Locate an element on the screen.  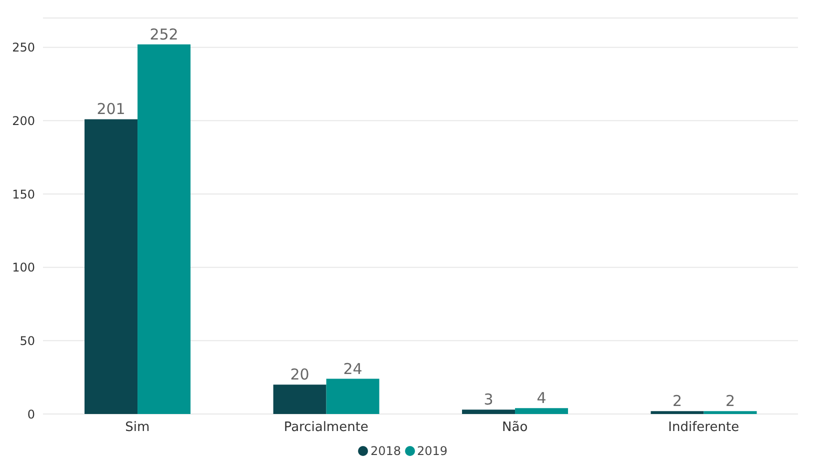
y-tick-label: 250 is located at coordinates (23, 47).